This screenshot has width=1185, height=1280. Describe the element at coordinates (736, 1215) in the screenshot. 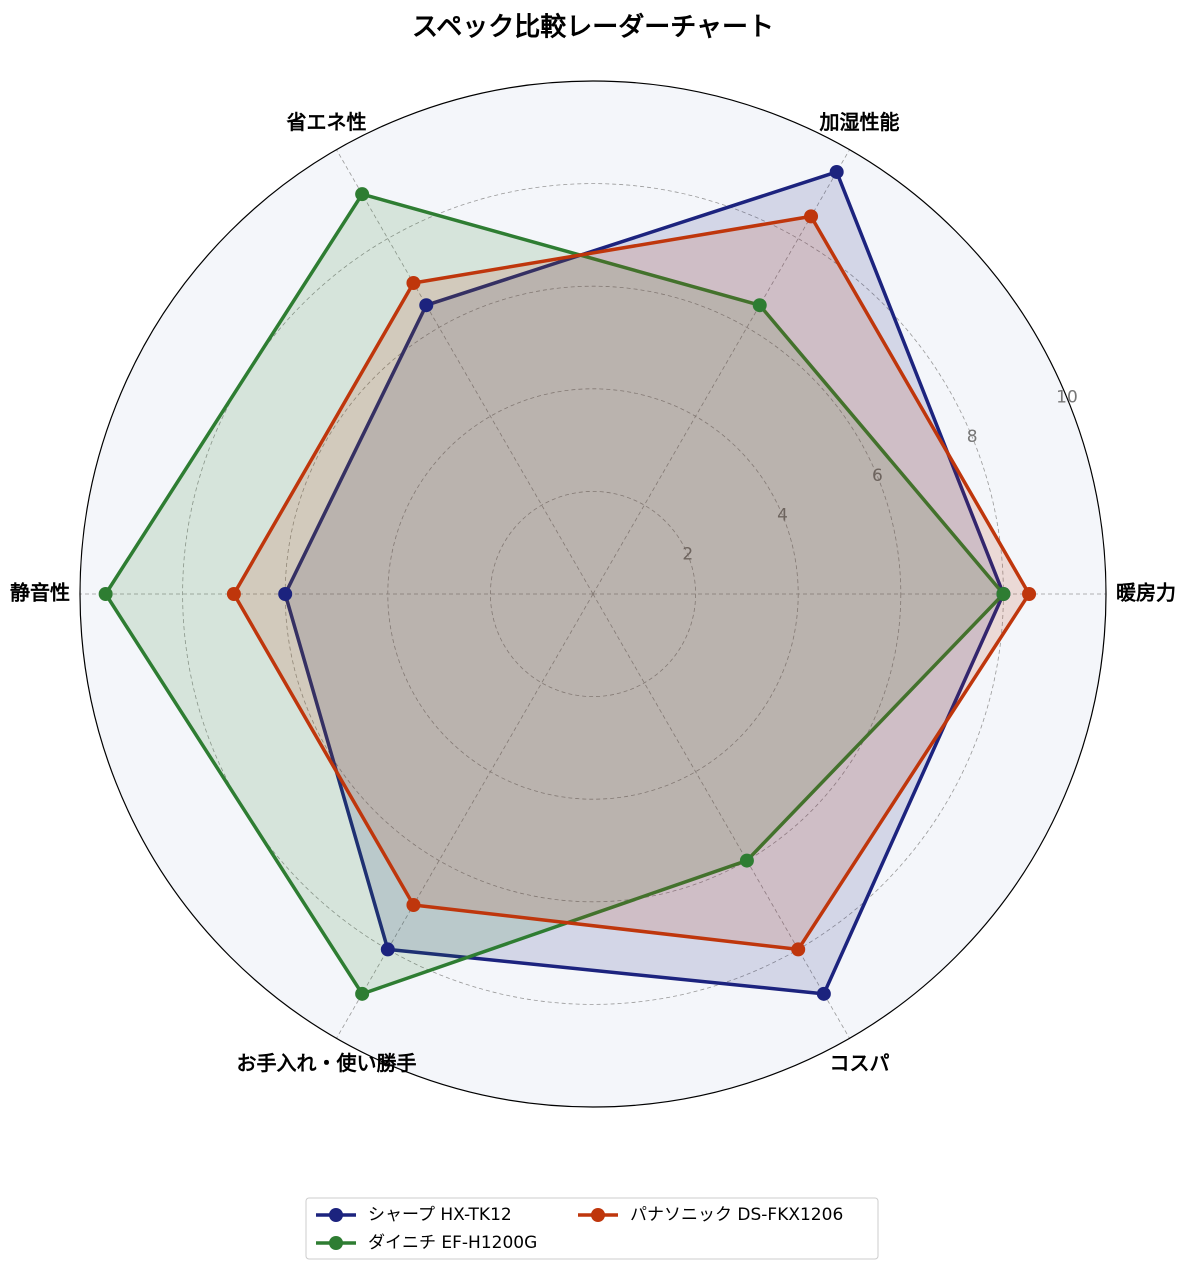

I see `legend-label: パナソニック DS-FKX1206` at that location.